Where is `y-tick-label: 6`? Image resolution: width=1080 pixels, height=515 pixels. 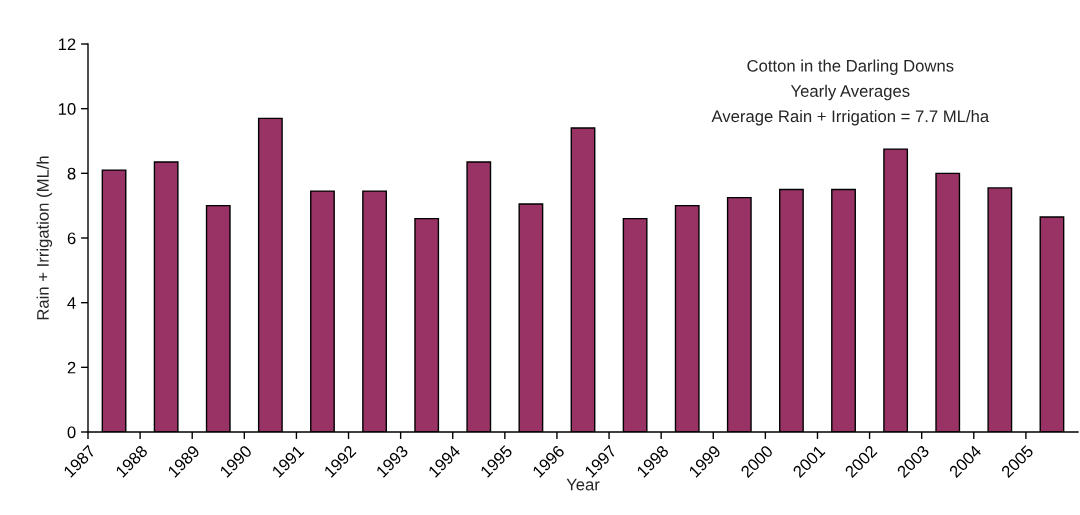 y-tick-label: 6 is located at coordinates (71, 238).